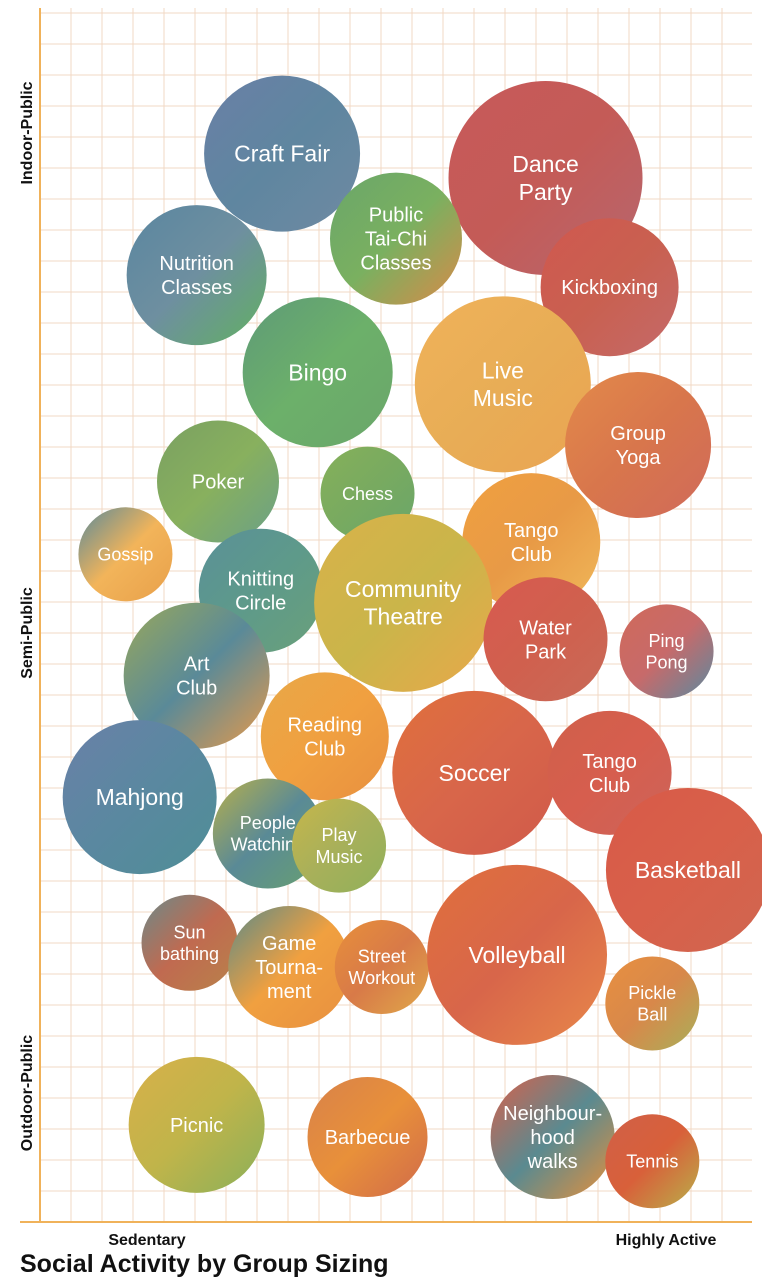  Describe the element at coordinates (260, 580) in the screenshot. I see `bubble-label: Knitting` at that location.